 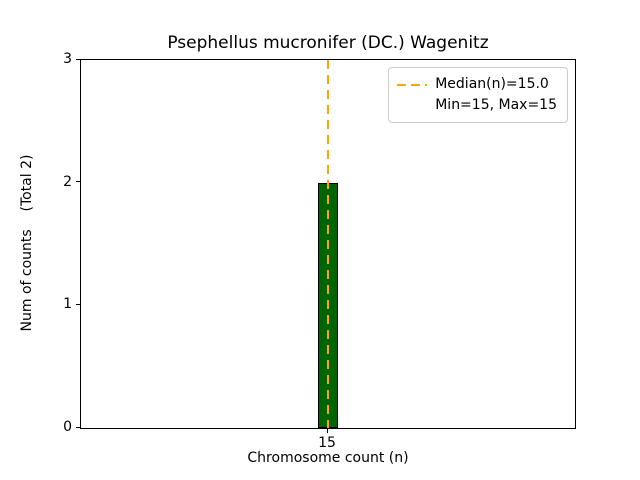 I want to click on legend-label-minmax: Min=15, Max=15, so click(x=496, y=105).